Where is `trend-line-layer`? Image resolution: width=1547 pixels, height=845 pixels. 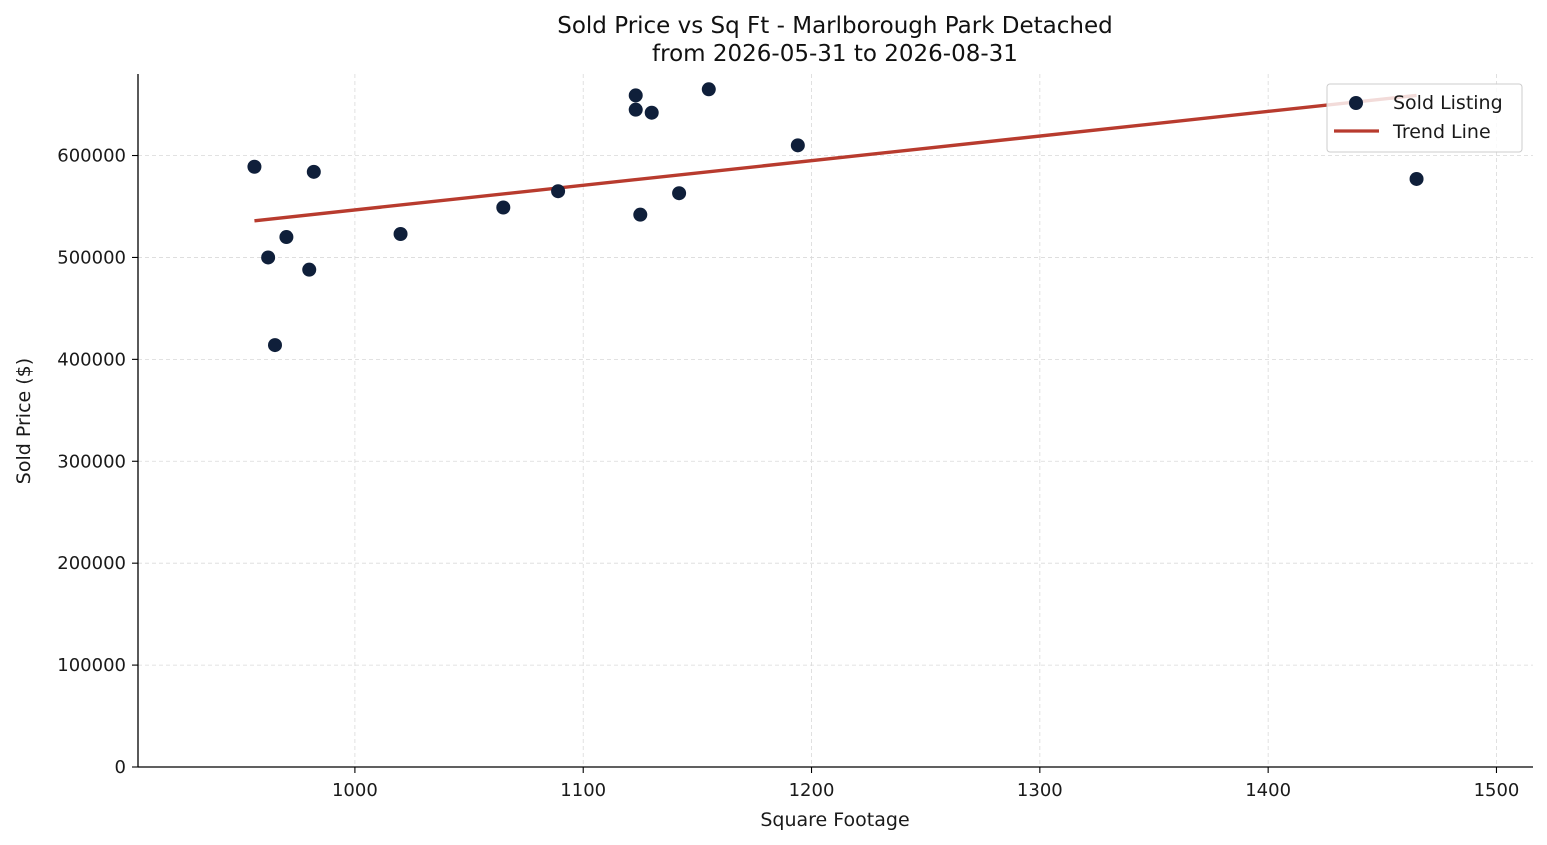
trend-line-layer is located at coordinates (835, 158).